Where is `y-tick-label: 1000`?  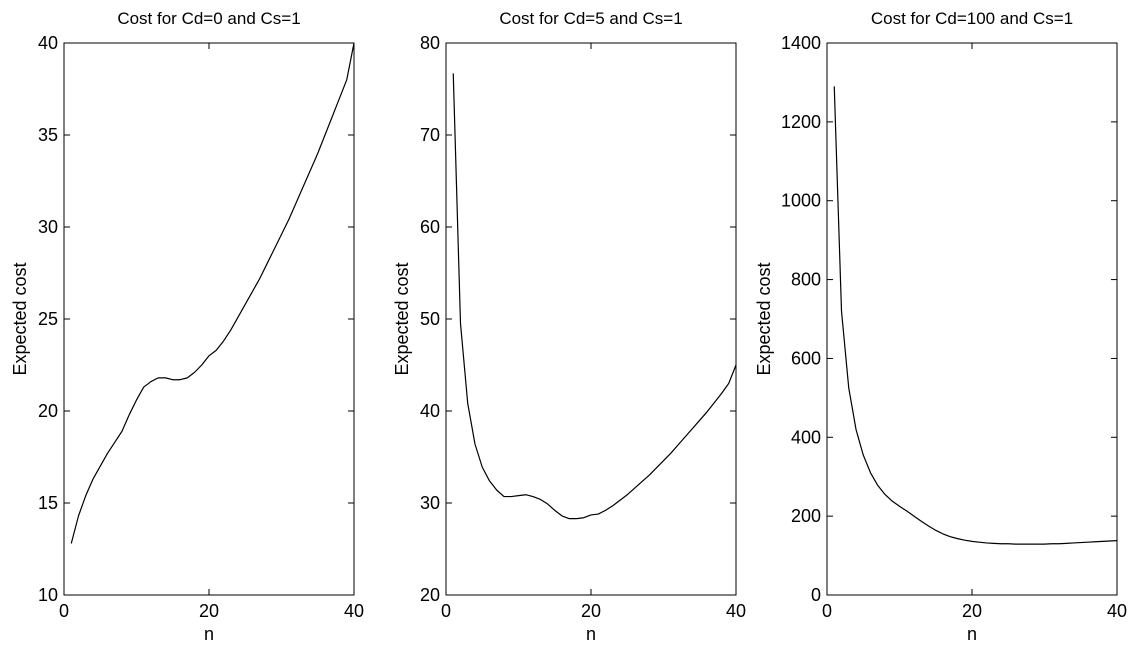 y-tick-label: 1000 is located at coordinates (801, 201).